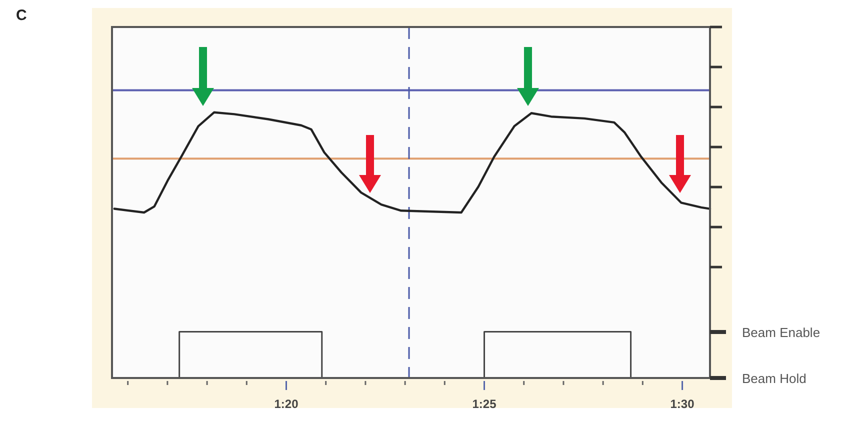  I want to click on text: Beam Enable, so click(781, 332).